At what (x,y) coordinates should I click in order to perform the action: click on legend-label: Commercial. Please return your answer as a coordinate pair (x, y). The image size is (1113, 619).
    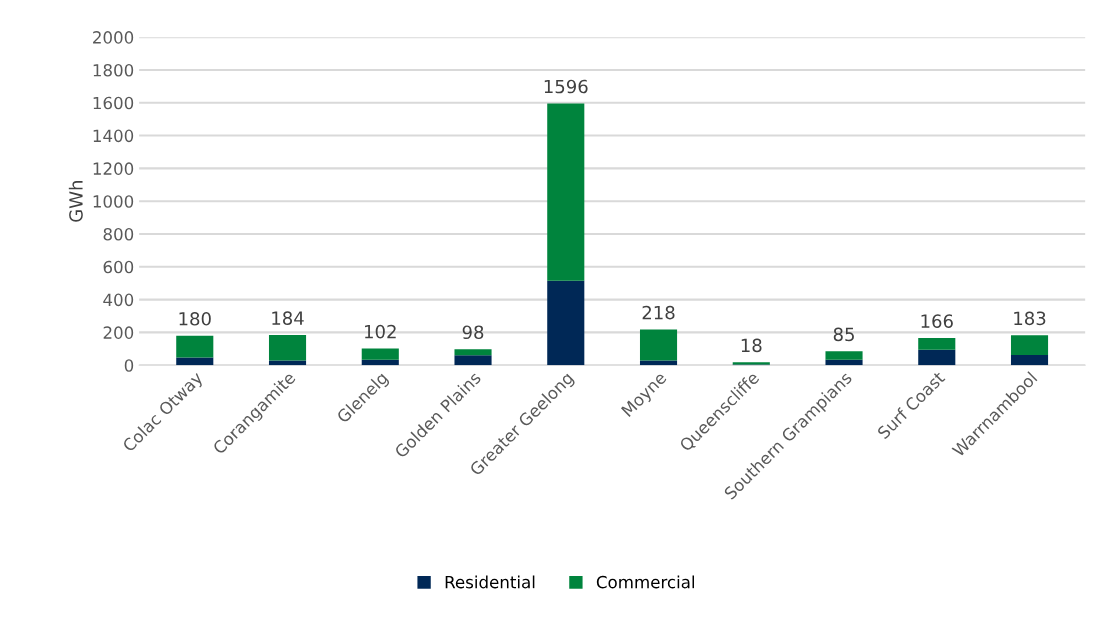
    Looking at the image, I should click on (645, 582).